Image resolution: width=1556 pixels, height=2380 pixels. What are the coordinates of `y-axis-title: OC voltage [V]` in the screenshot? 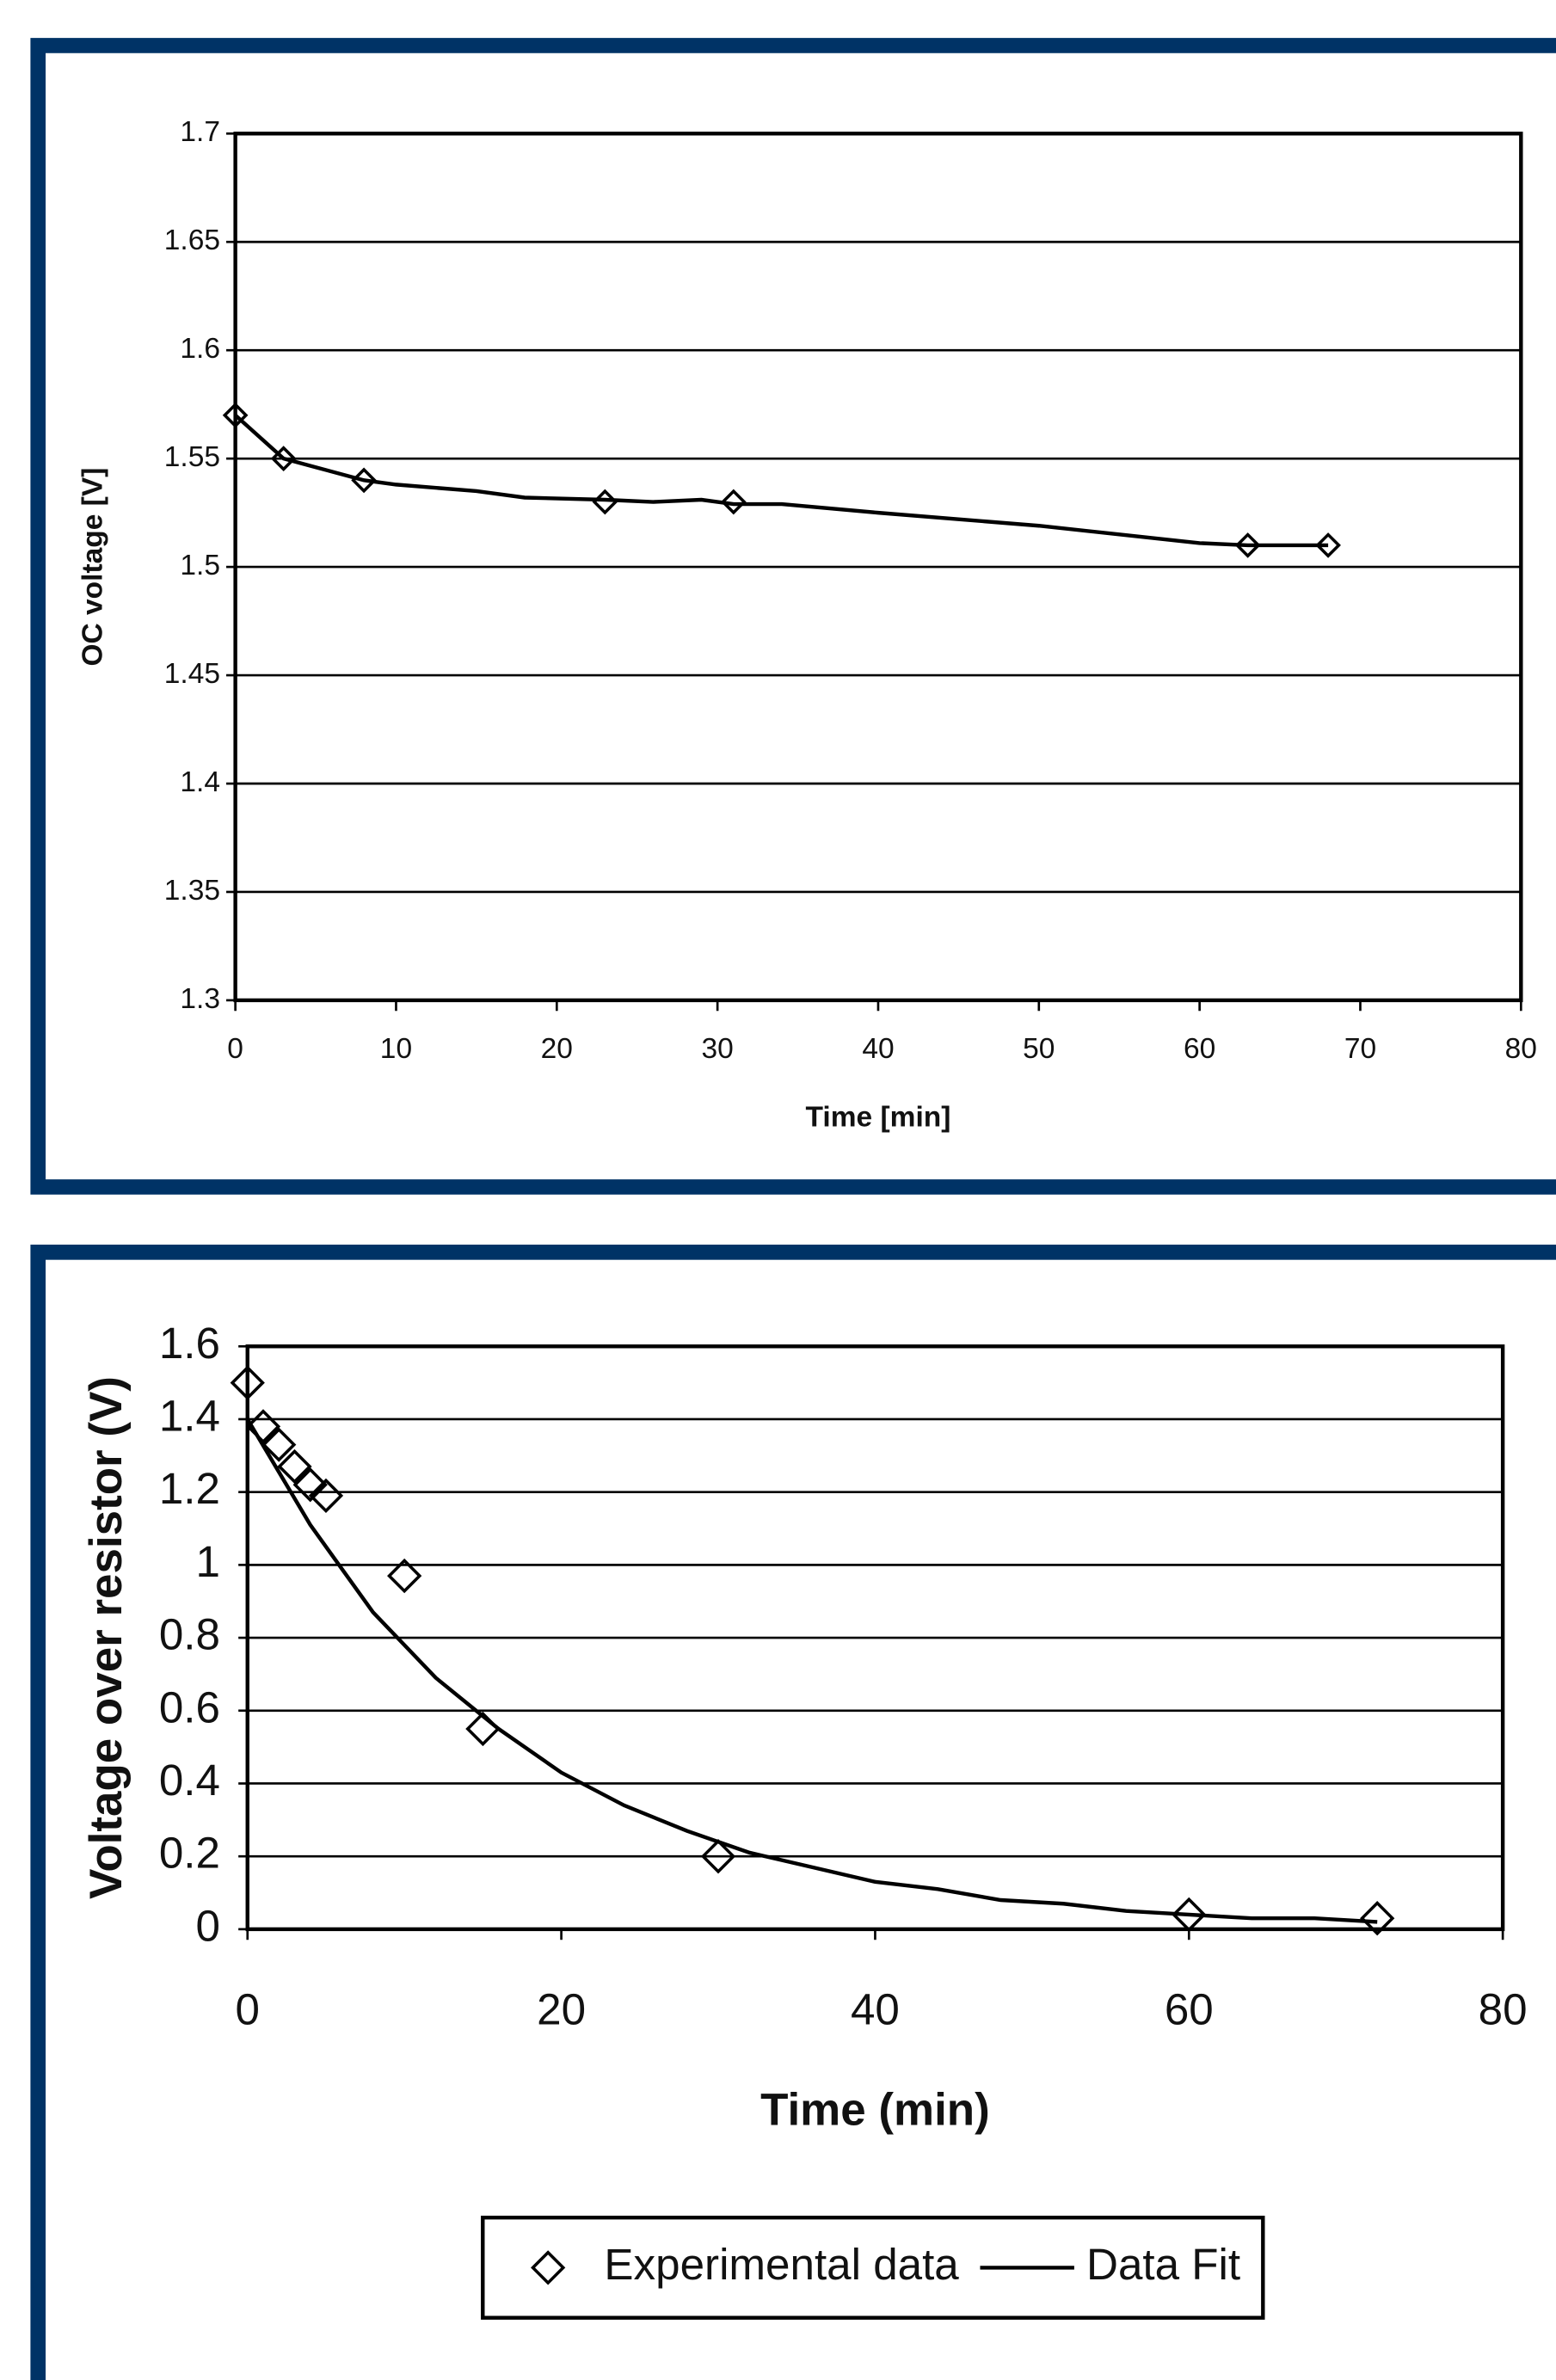 It's located at (92, 567).